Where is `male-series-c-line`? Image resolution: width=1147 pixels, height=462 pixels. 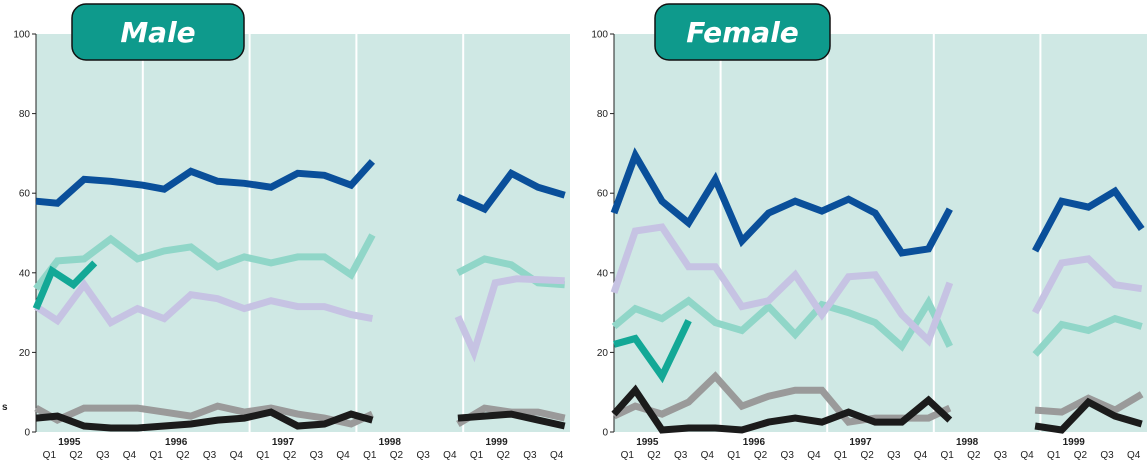
male-series-c-line is located at coordinates (299, 319).